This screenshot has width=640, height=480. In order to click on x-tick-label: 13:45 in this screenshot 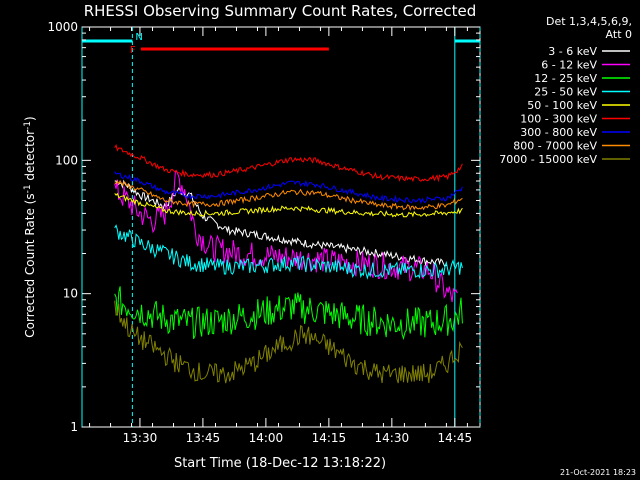, I will do `click(203, 438)`.